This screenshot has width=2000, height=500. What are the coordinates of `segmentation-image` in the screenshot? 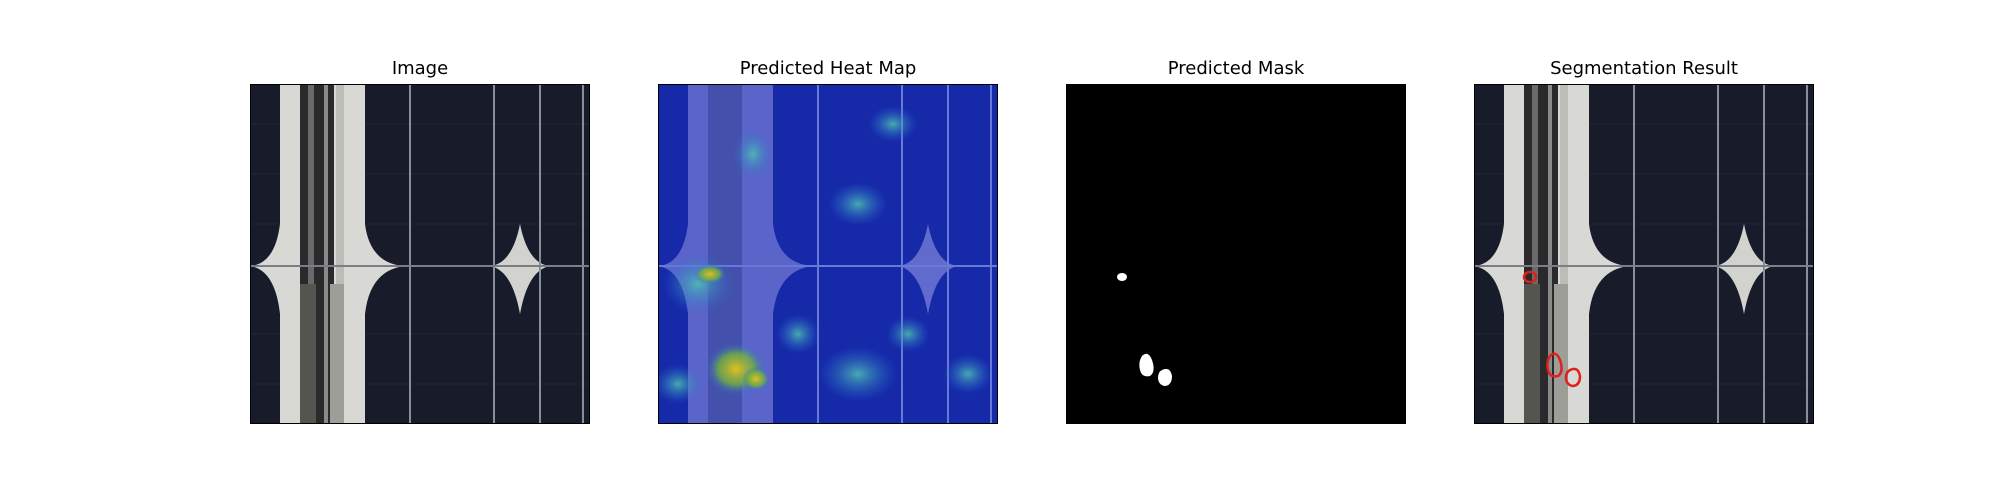 It's located at (1644, 254).